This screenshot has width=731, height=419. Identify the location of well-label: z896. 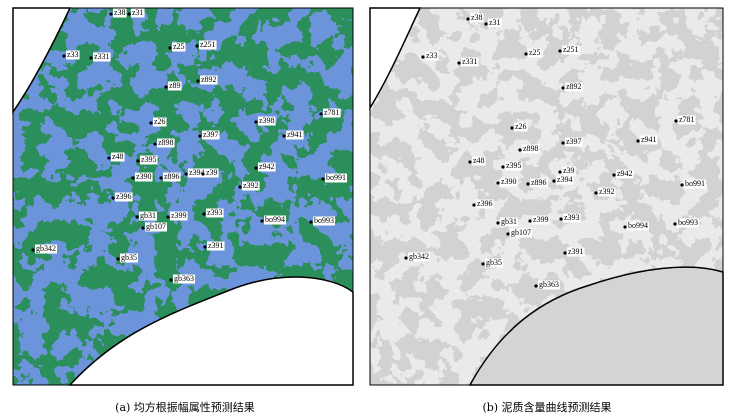
(539, 182).